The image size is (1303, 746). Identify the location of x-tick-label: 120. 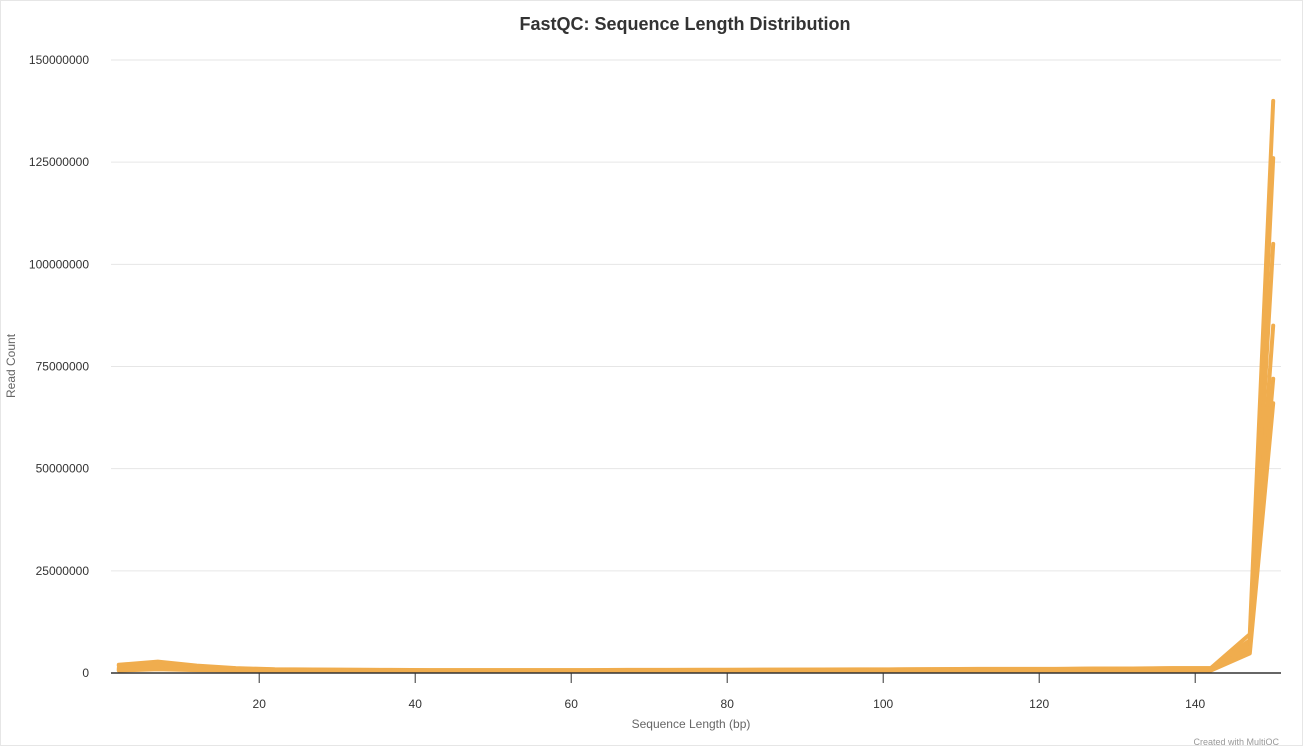
(1039, 704).